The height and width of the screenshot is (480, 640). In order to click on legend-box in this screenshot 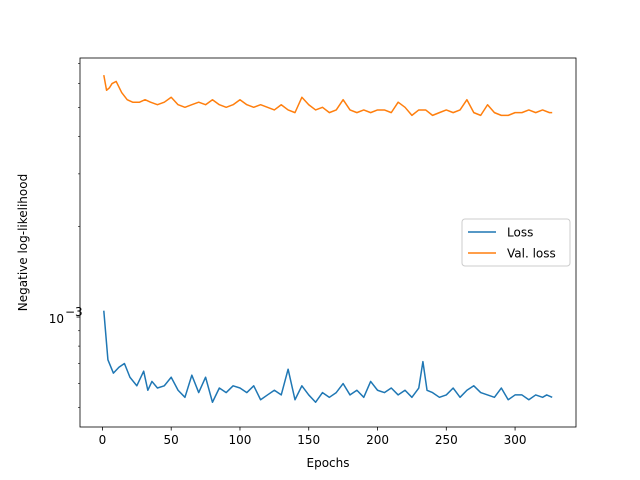, I will do `click(516, 242)`.